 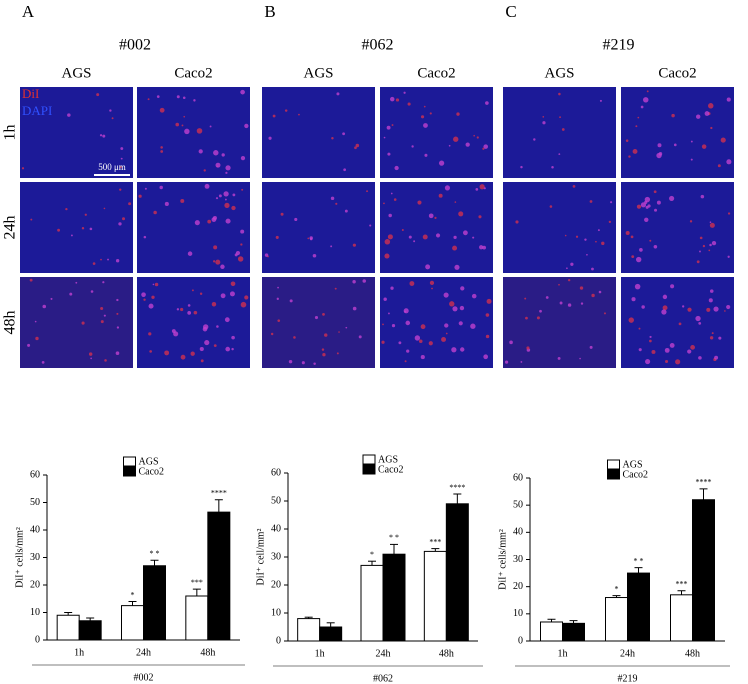 I want to click on significance: ****, so click(x=704, y=482).